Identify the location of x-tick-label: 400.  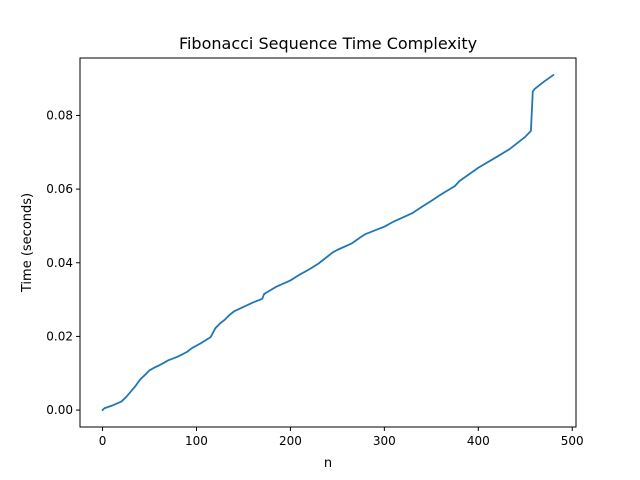
(478, 441).